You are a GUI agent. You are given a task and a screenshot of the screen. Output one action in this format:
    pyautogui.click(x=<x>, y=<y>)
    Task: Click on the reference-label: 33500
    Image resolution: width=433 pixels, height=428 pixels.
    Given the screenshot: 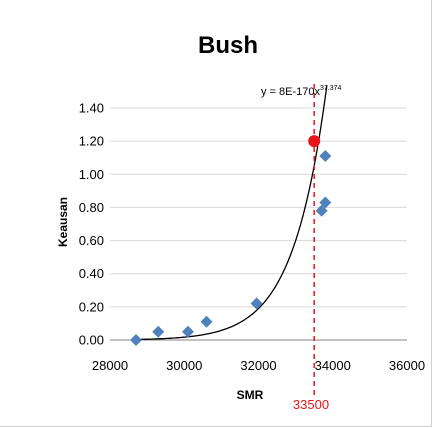 What is the action you would take?
    pyautogui.click(x=311, y=404)
    